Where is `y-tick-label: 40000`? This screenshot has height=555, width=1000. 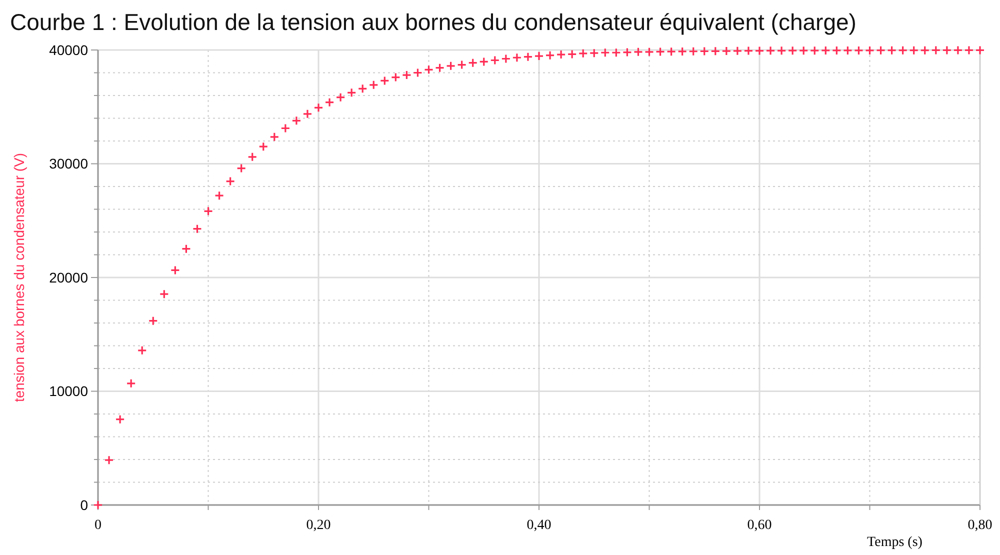
y-tick-label: 40000 is located at coordinates (68, 50).